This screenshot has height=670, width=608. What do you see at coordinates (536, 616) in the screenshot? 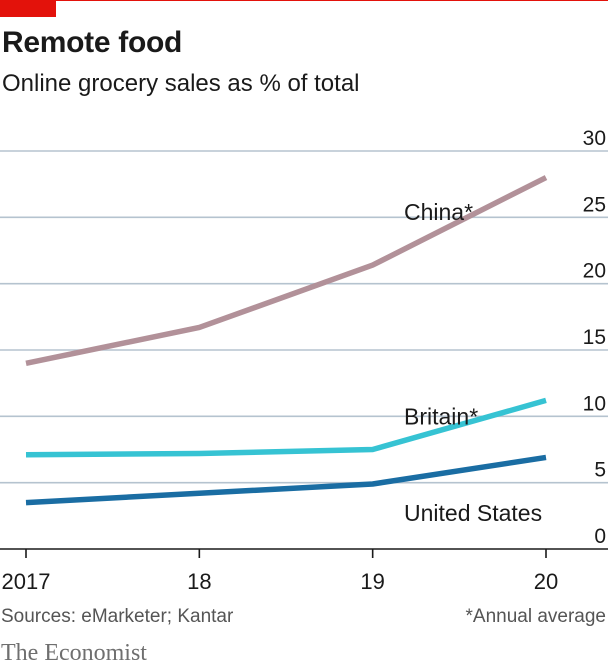
I see `footnote: *Annual average` at bounding box center [536, 616].